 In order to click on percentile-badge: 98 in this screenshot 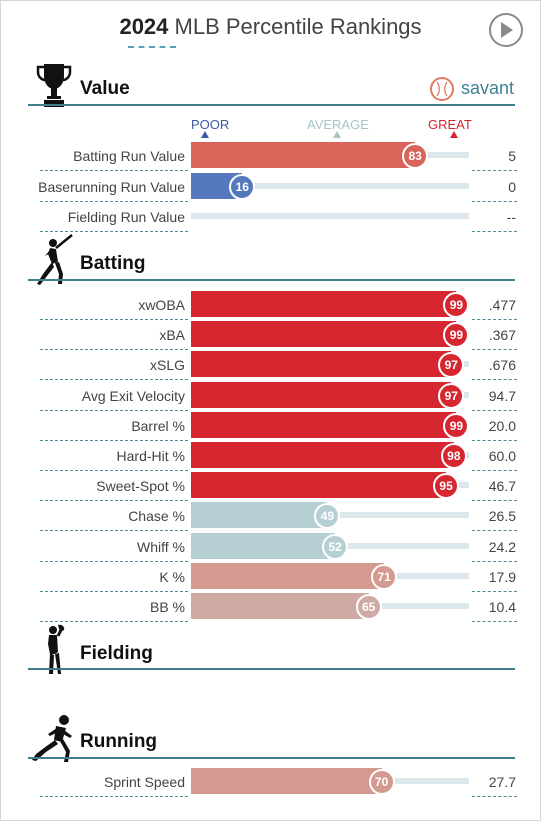, I will do `click(453, 456)`.